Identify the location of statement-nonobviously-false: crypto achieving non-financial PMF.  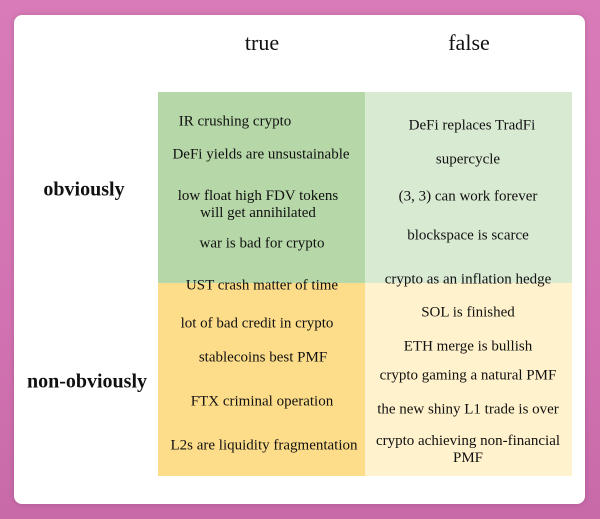
(468, 449).